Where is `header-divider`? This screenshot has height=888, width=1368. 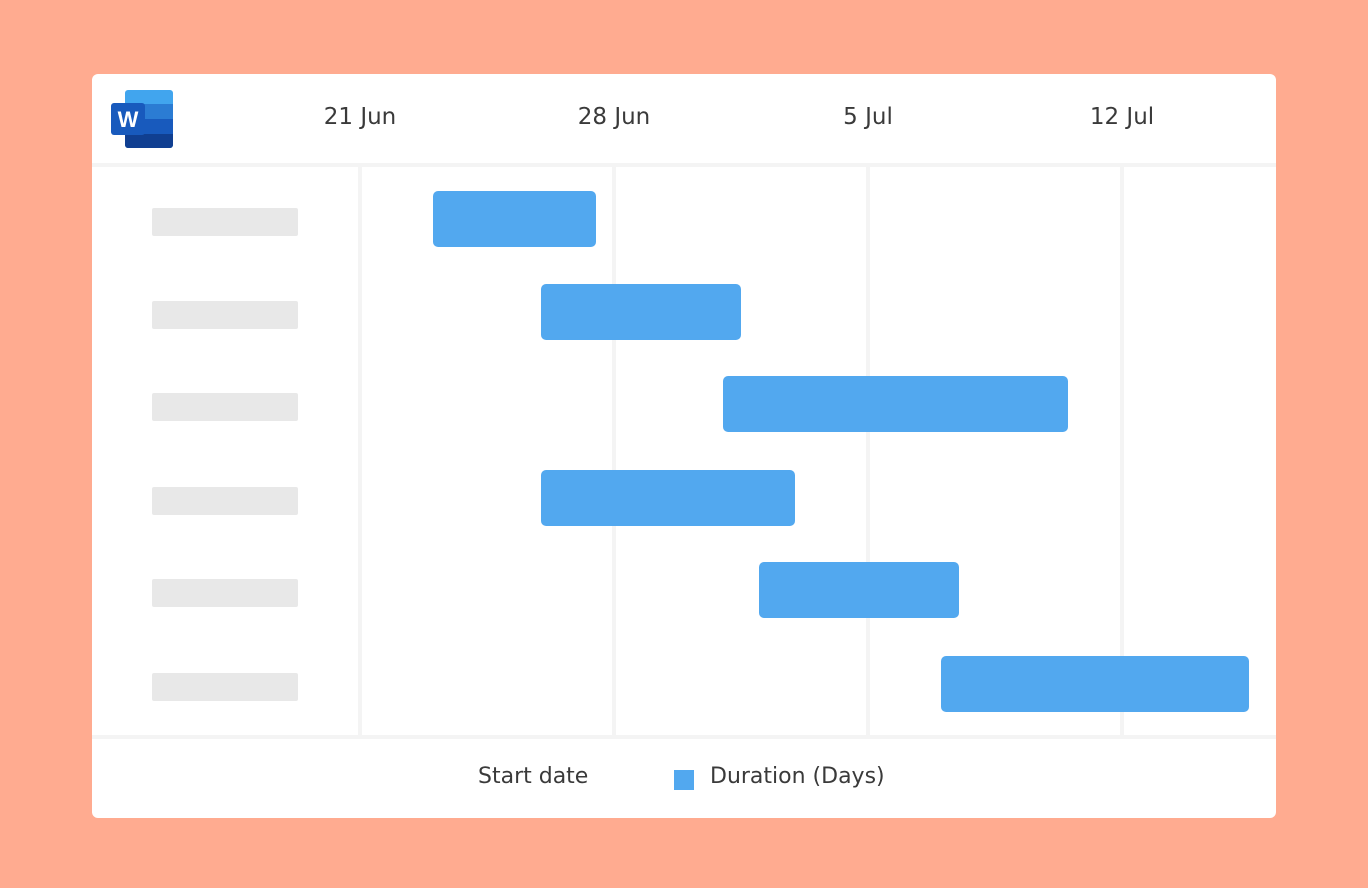 header-divider is located at coordinates (684, 165).